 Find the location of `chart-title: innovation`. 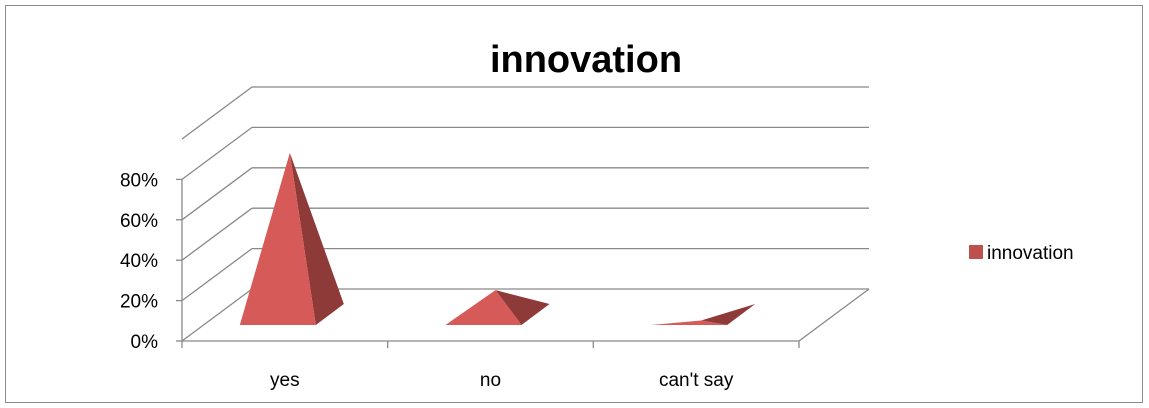

chart-title: innovation is located at coordinates (586, 60).